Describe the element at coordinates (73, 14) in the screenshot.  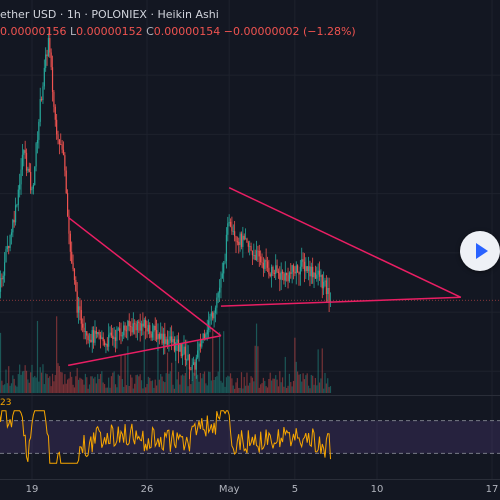
I see `interval: 1h` at that location.